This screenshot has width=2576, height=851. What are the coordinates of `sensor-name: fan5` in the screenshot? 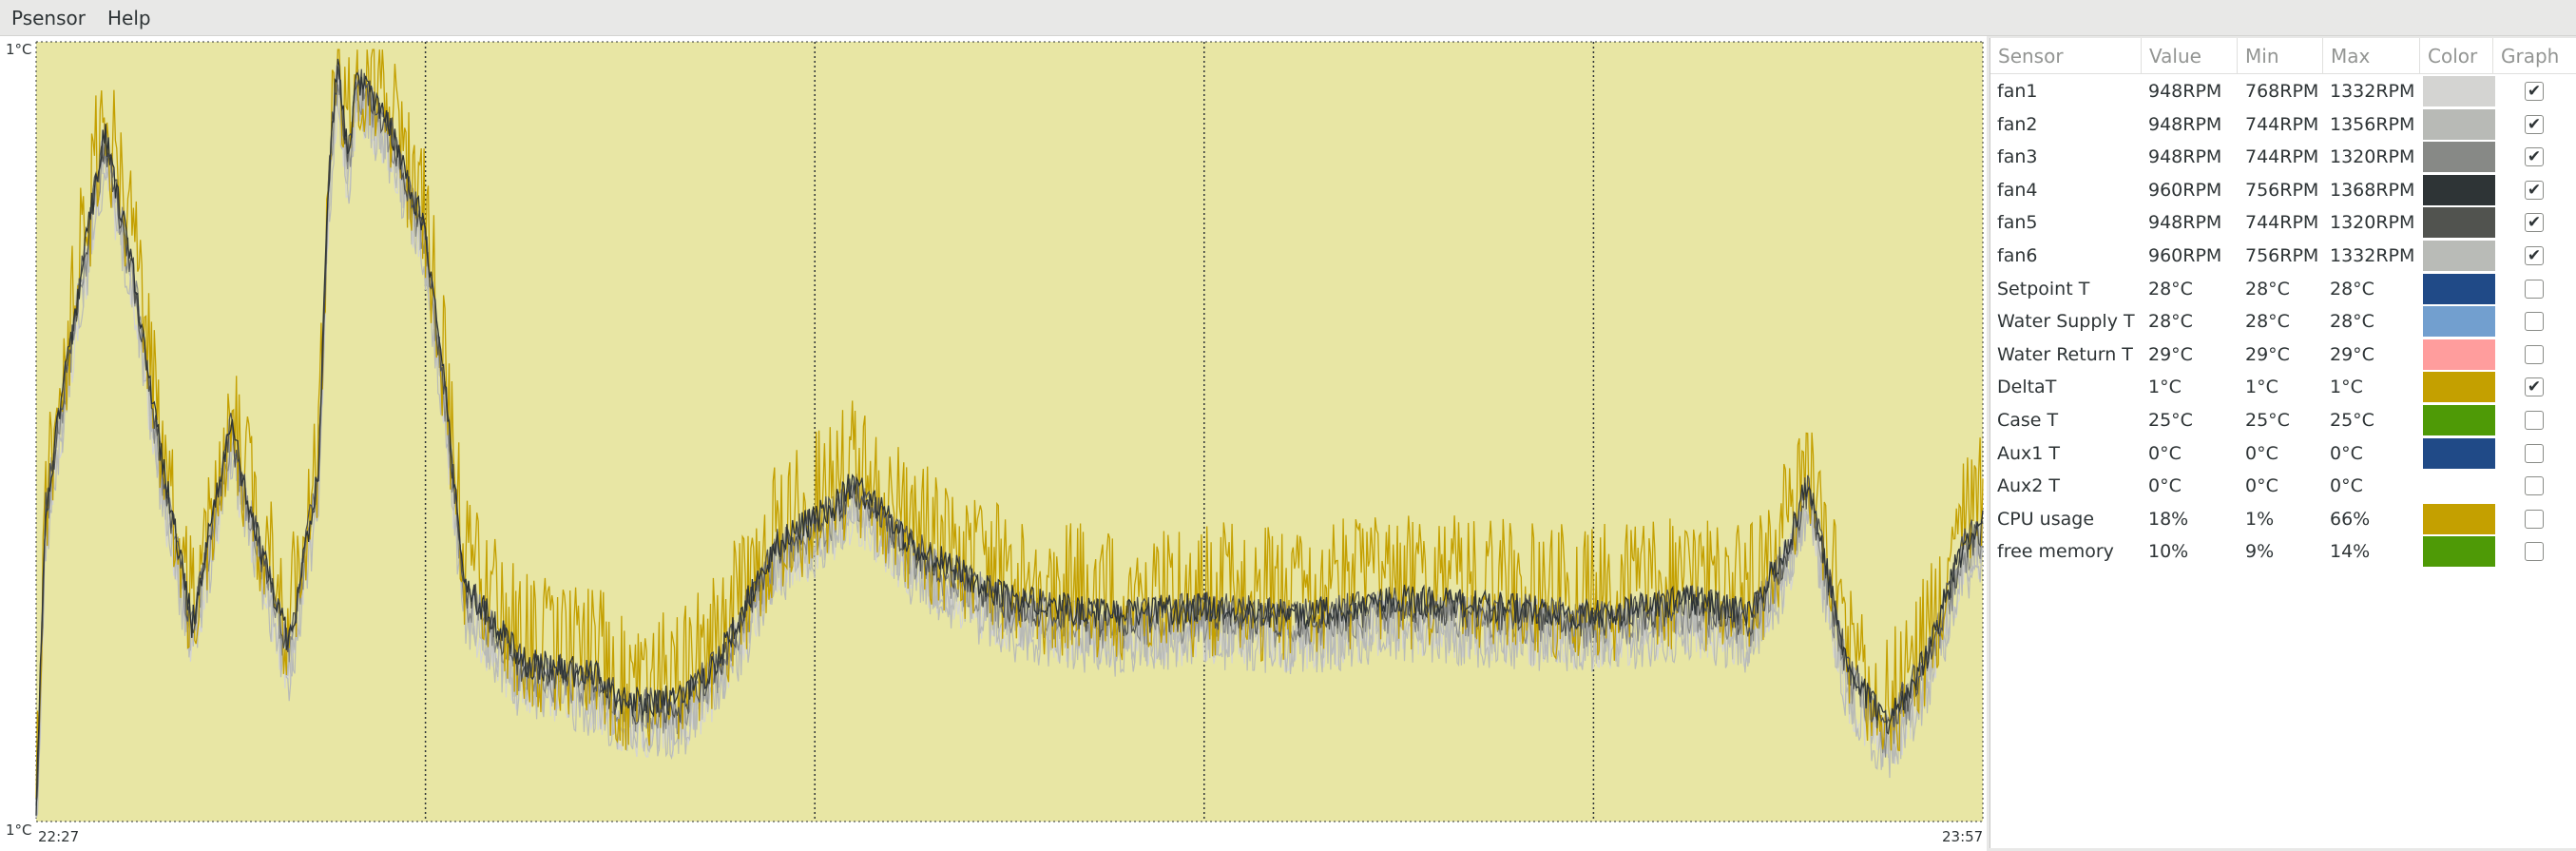 It's located at (2018, 223).